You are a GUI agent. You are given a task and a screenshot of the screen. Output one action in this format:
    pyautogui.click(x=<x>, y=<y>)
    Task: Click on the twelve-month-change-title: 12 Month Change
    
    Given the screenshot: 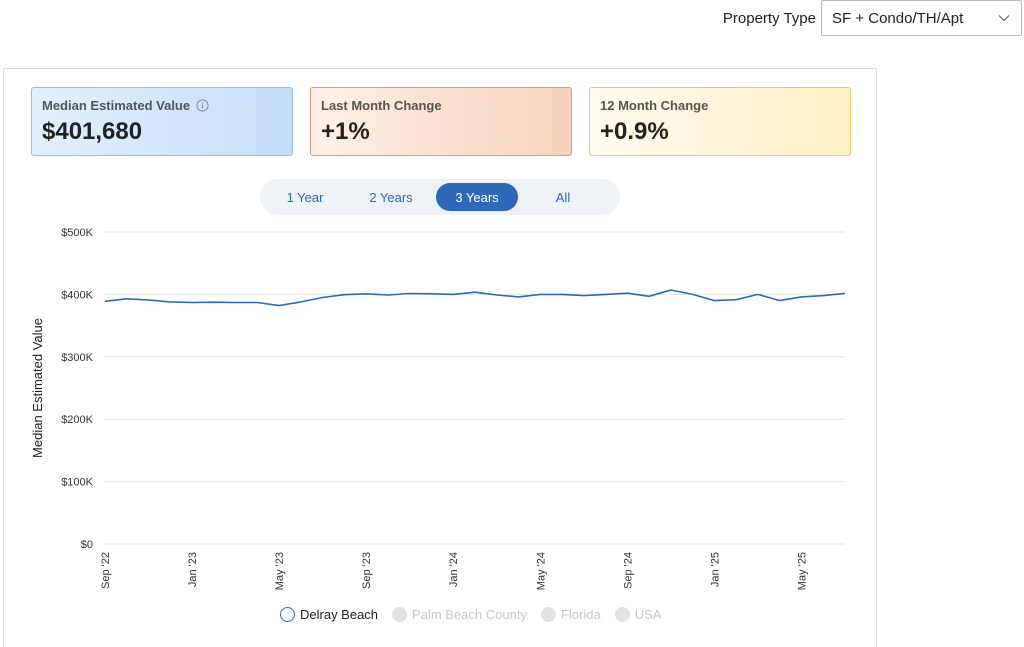 What is the action you would take?
    pyautogui.click(x=654, y=105)
    